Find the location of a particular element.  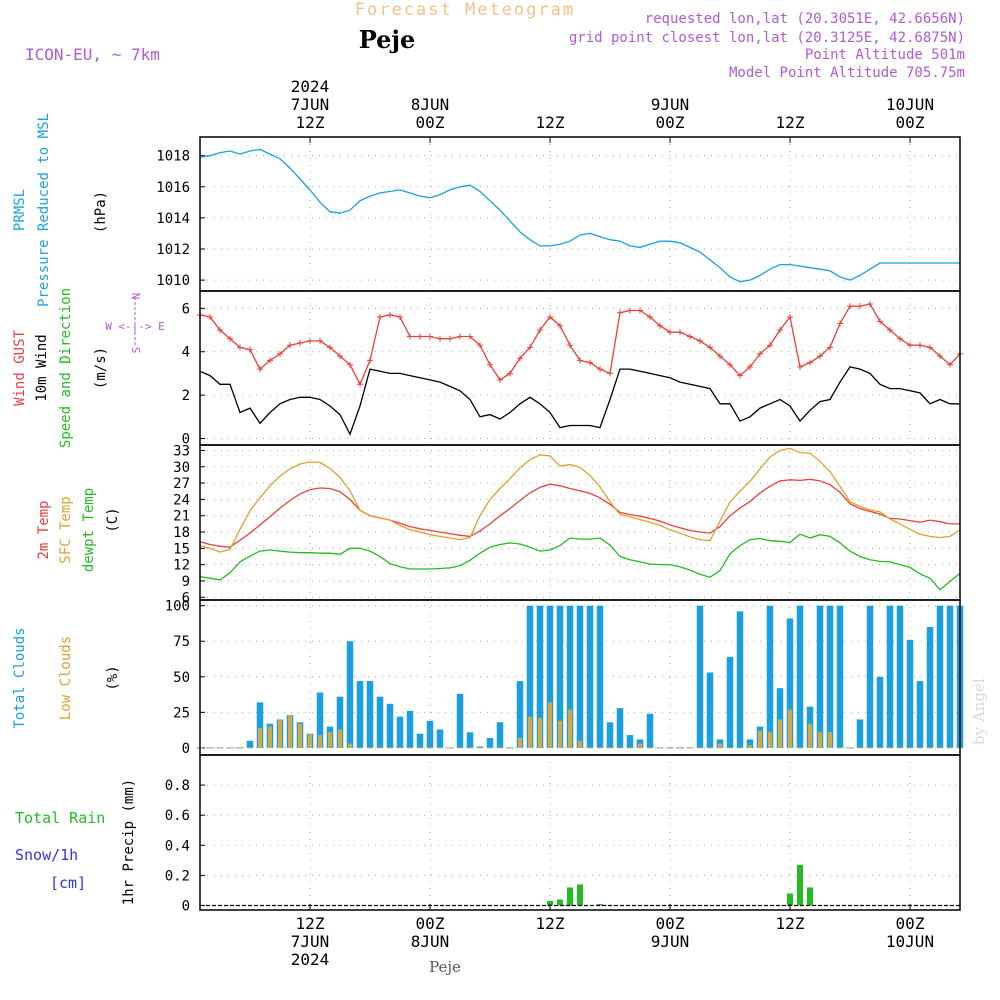

y-tick-label: 25 is located at coordinates (181, 713).